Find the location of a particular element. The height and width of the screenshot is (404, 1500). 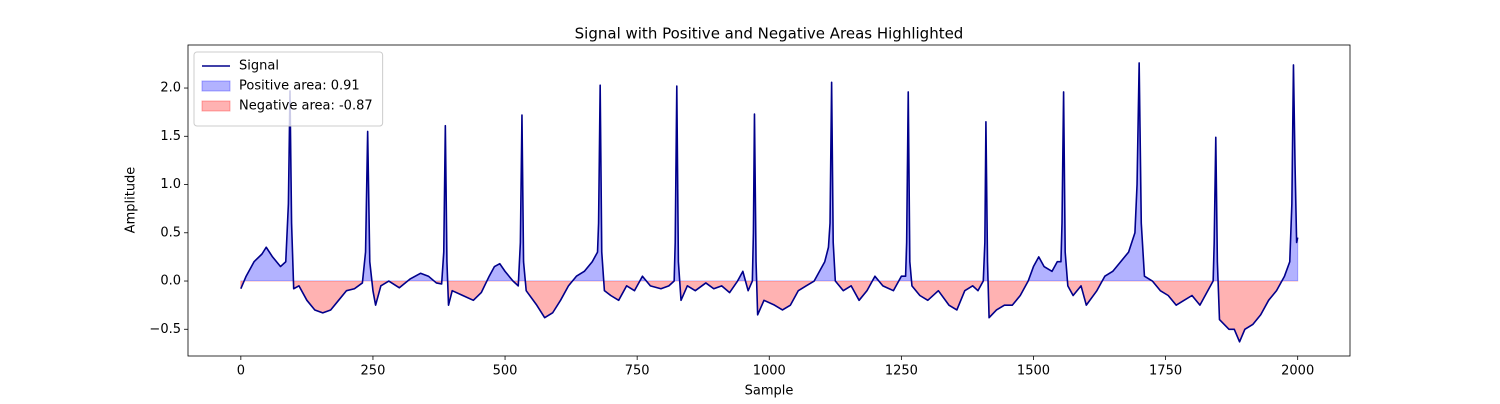

legend-label: Positive area: 0.91 is located at coordinates (299, 86).